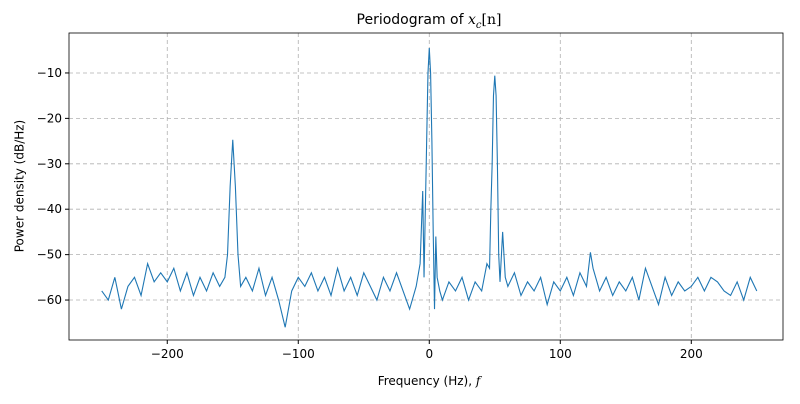 This screenshot has height=404, width=800. What do you see at coordinates (429, 354) in the screenshot?
I see `x-tick-label: 0` at bounding box center [429, 354].